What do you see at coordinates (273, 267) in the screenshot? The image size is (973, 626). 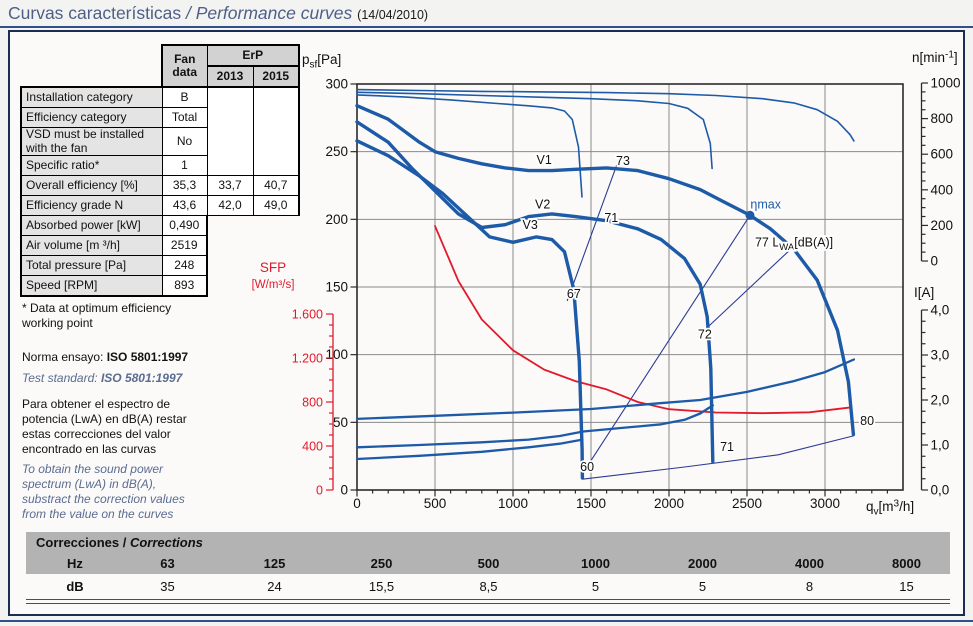 I see `svg-text: SFP` at bounding box center [273, 267].